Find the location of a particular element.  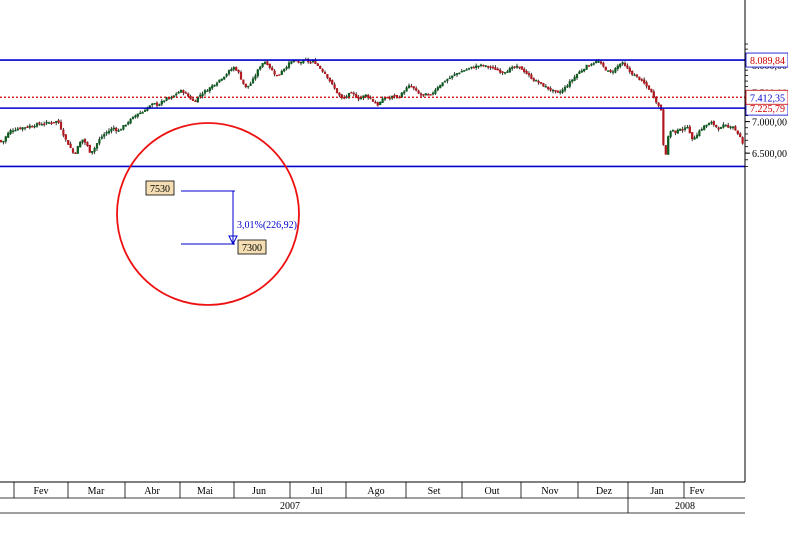

x-month-label: Fev is located at coordinates (697, 491).